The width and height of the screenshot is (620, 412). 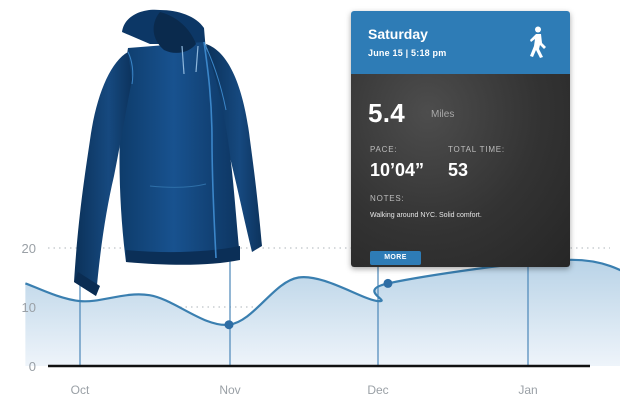 I want to click on x-tick-label: Jan, so click(x=527, y=390).